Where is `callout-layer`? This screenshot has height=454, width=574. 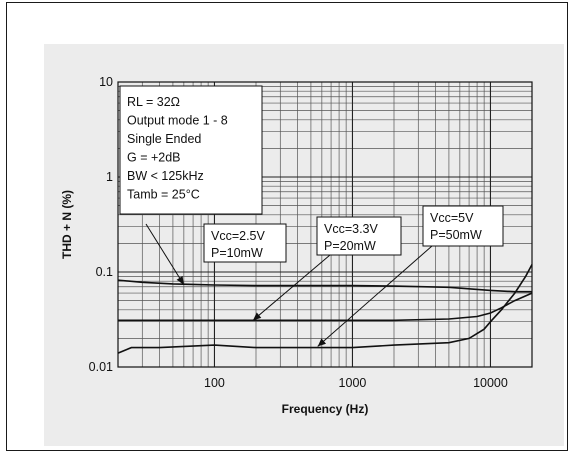
callout-layer is located at coordinates (289, 285).